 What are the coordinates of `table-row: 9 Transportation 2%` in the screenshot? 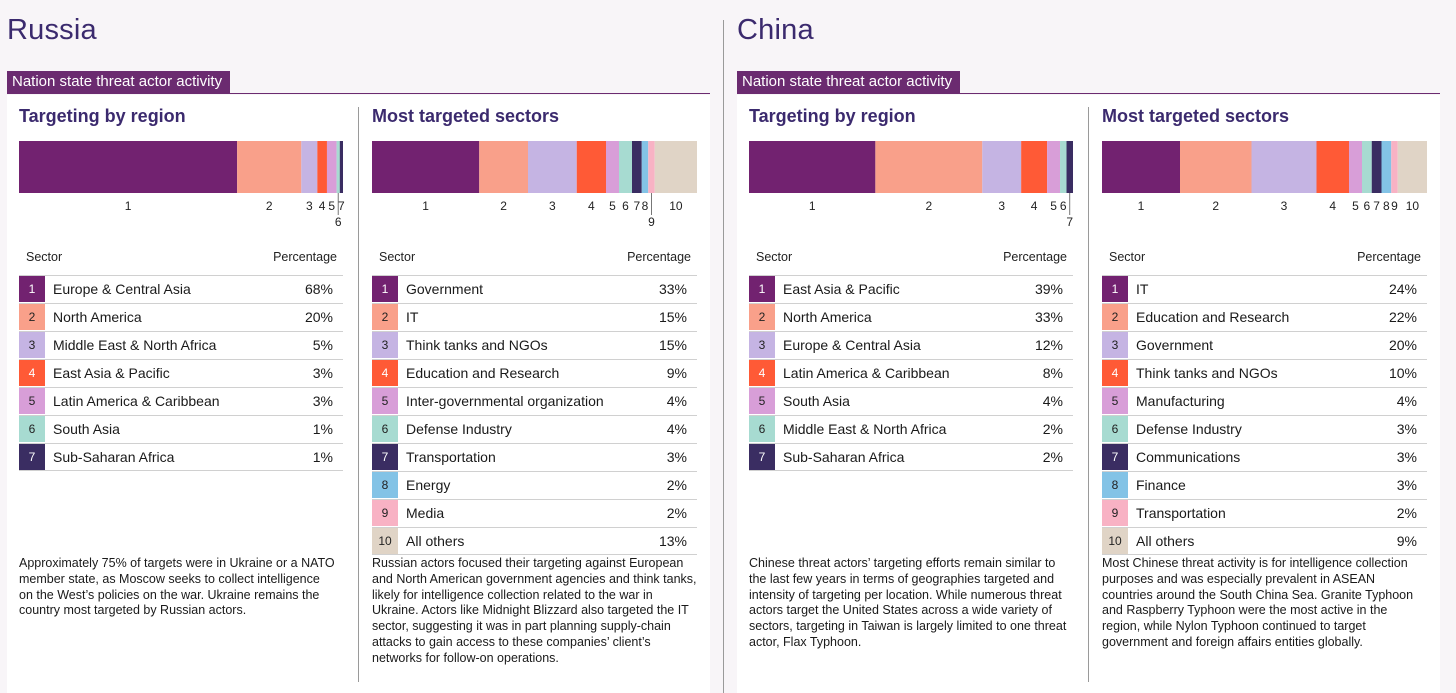 It's located at (1264, 512).